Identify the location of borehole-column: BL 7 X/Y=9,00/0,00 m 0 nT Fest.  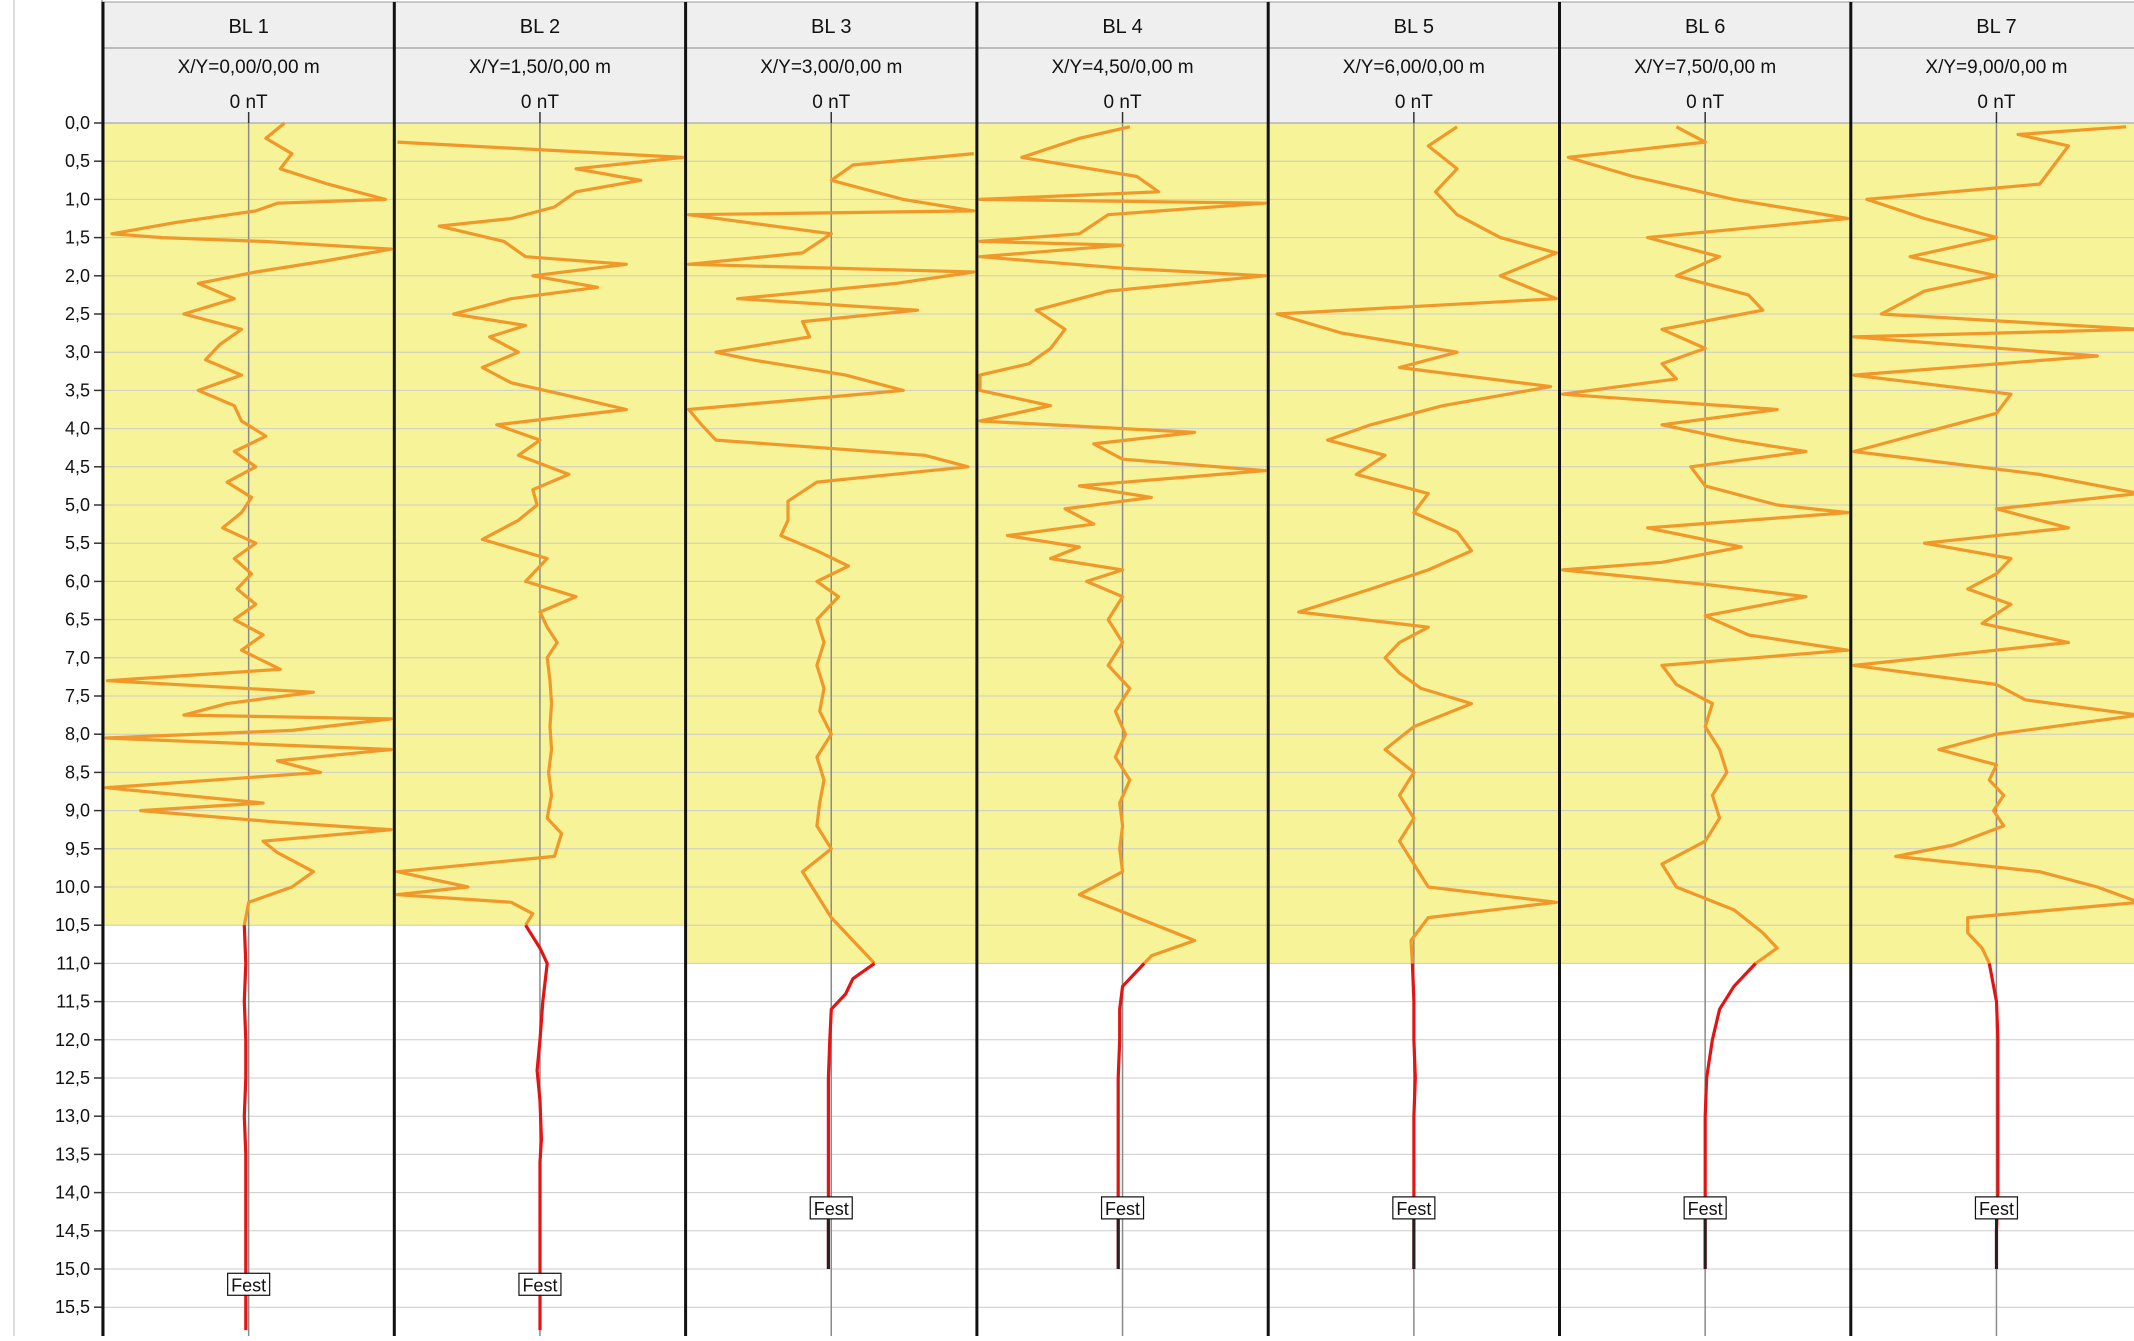
(1992, 668).